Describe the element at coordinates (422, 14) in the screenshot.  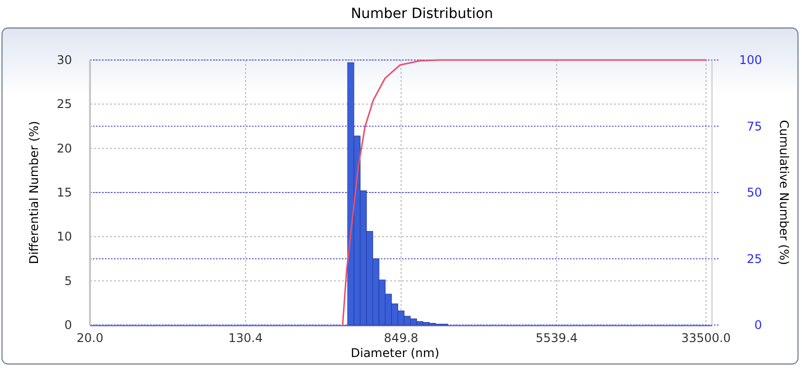
I see `chart-title: Number Distribution` at that location.